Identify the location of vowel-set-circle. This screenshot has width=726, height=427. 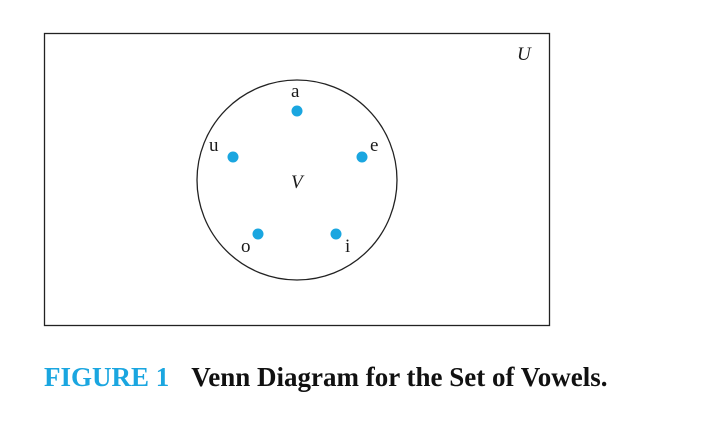
(297, 180).